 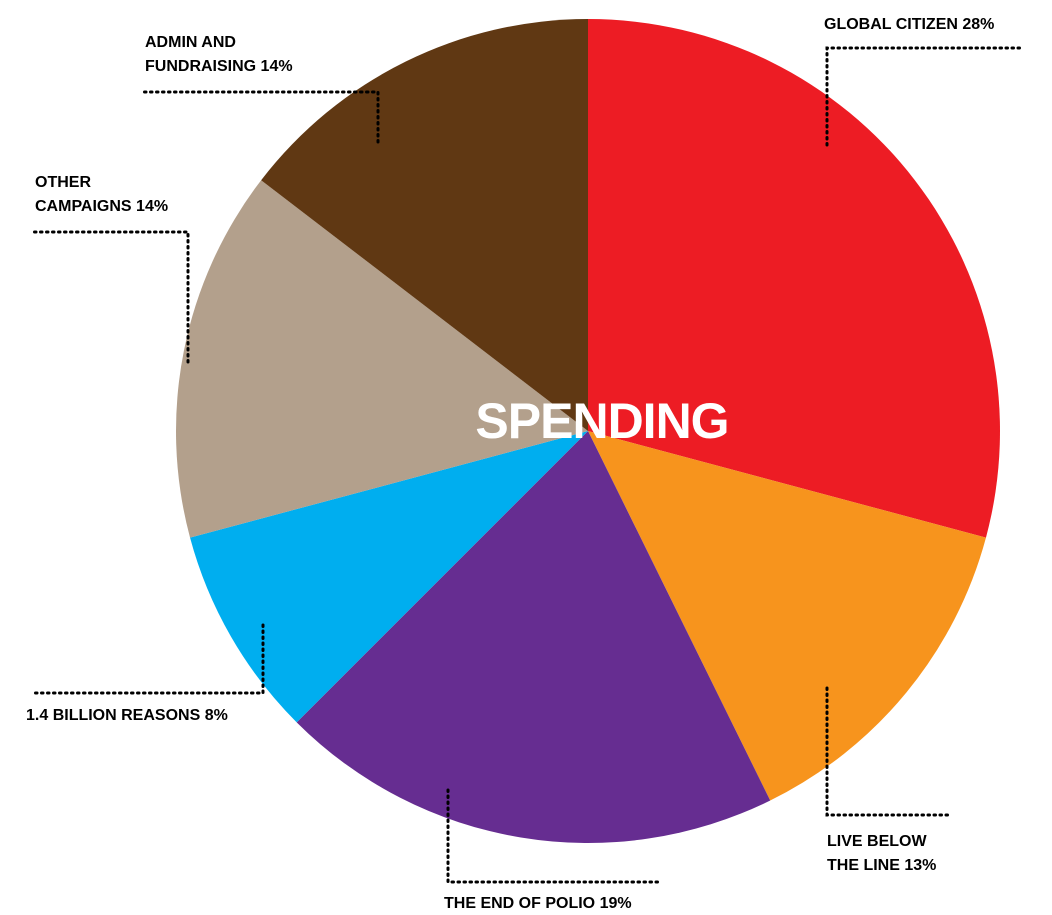 I want to click on label-other-campaigns: OTHER CAMPAIGNS 14%, so click(x=101, y=194).